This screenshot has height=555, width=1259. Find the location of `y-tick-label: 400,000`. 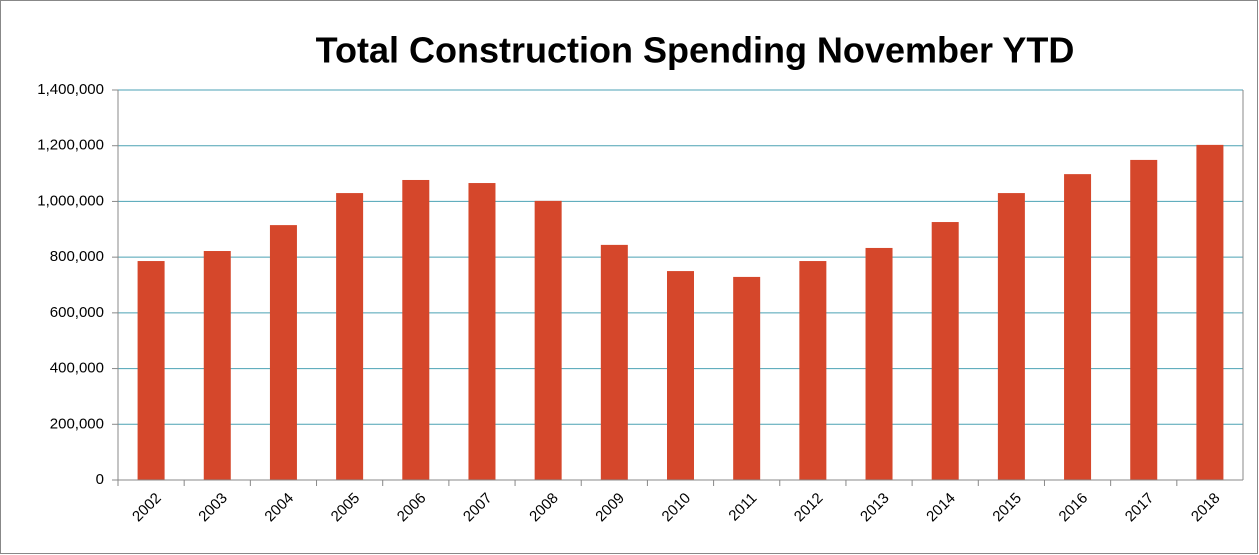

y-tick-label: 400,000 is located at coordinates (77, 368).